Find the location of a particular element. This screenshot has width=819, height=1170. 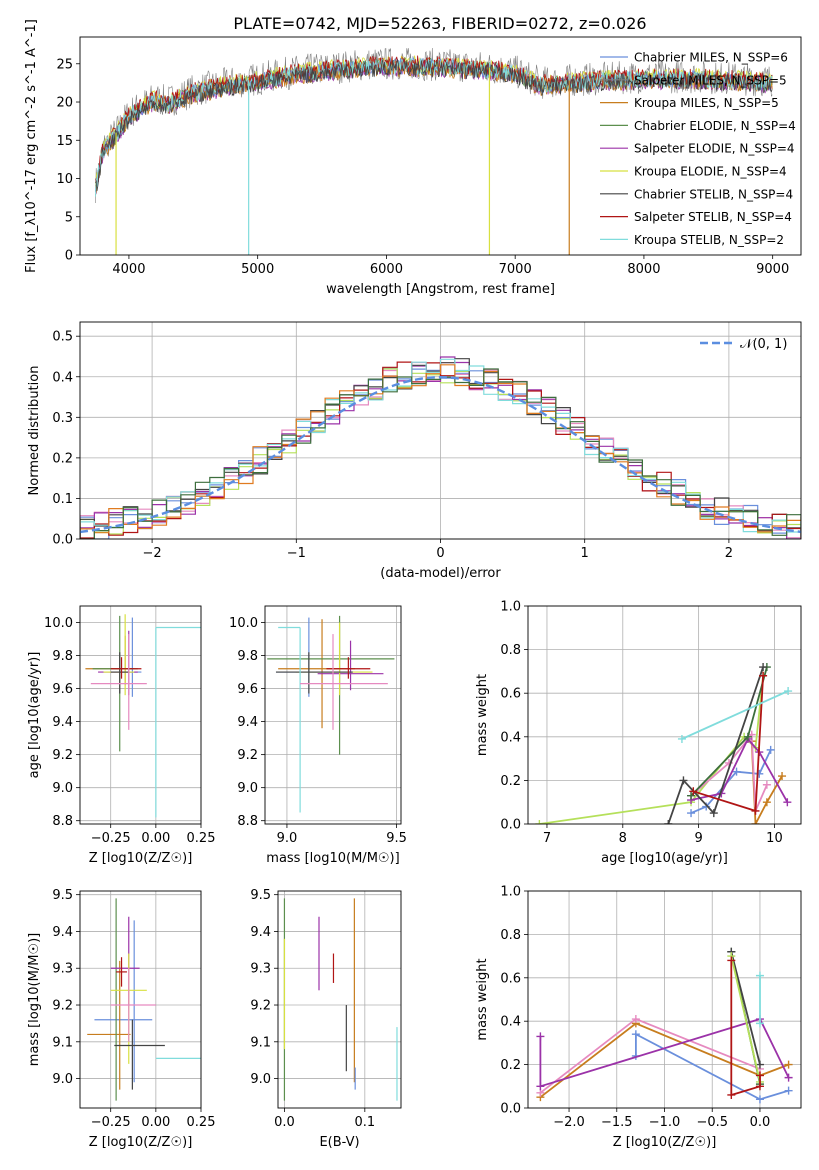

residuals-ytick-label: 0.3 is located at coordinates (62, 418).